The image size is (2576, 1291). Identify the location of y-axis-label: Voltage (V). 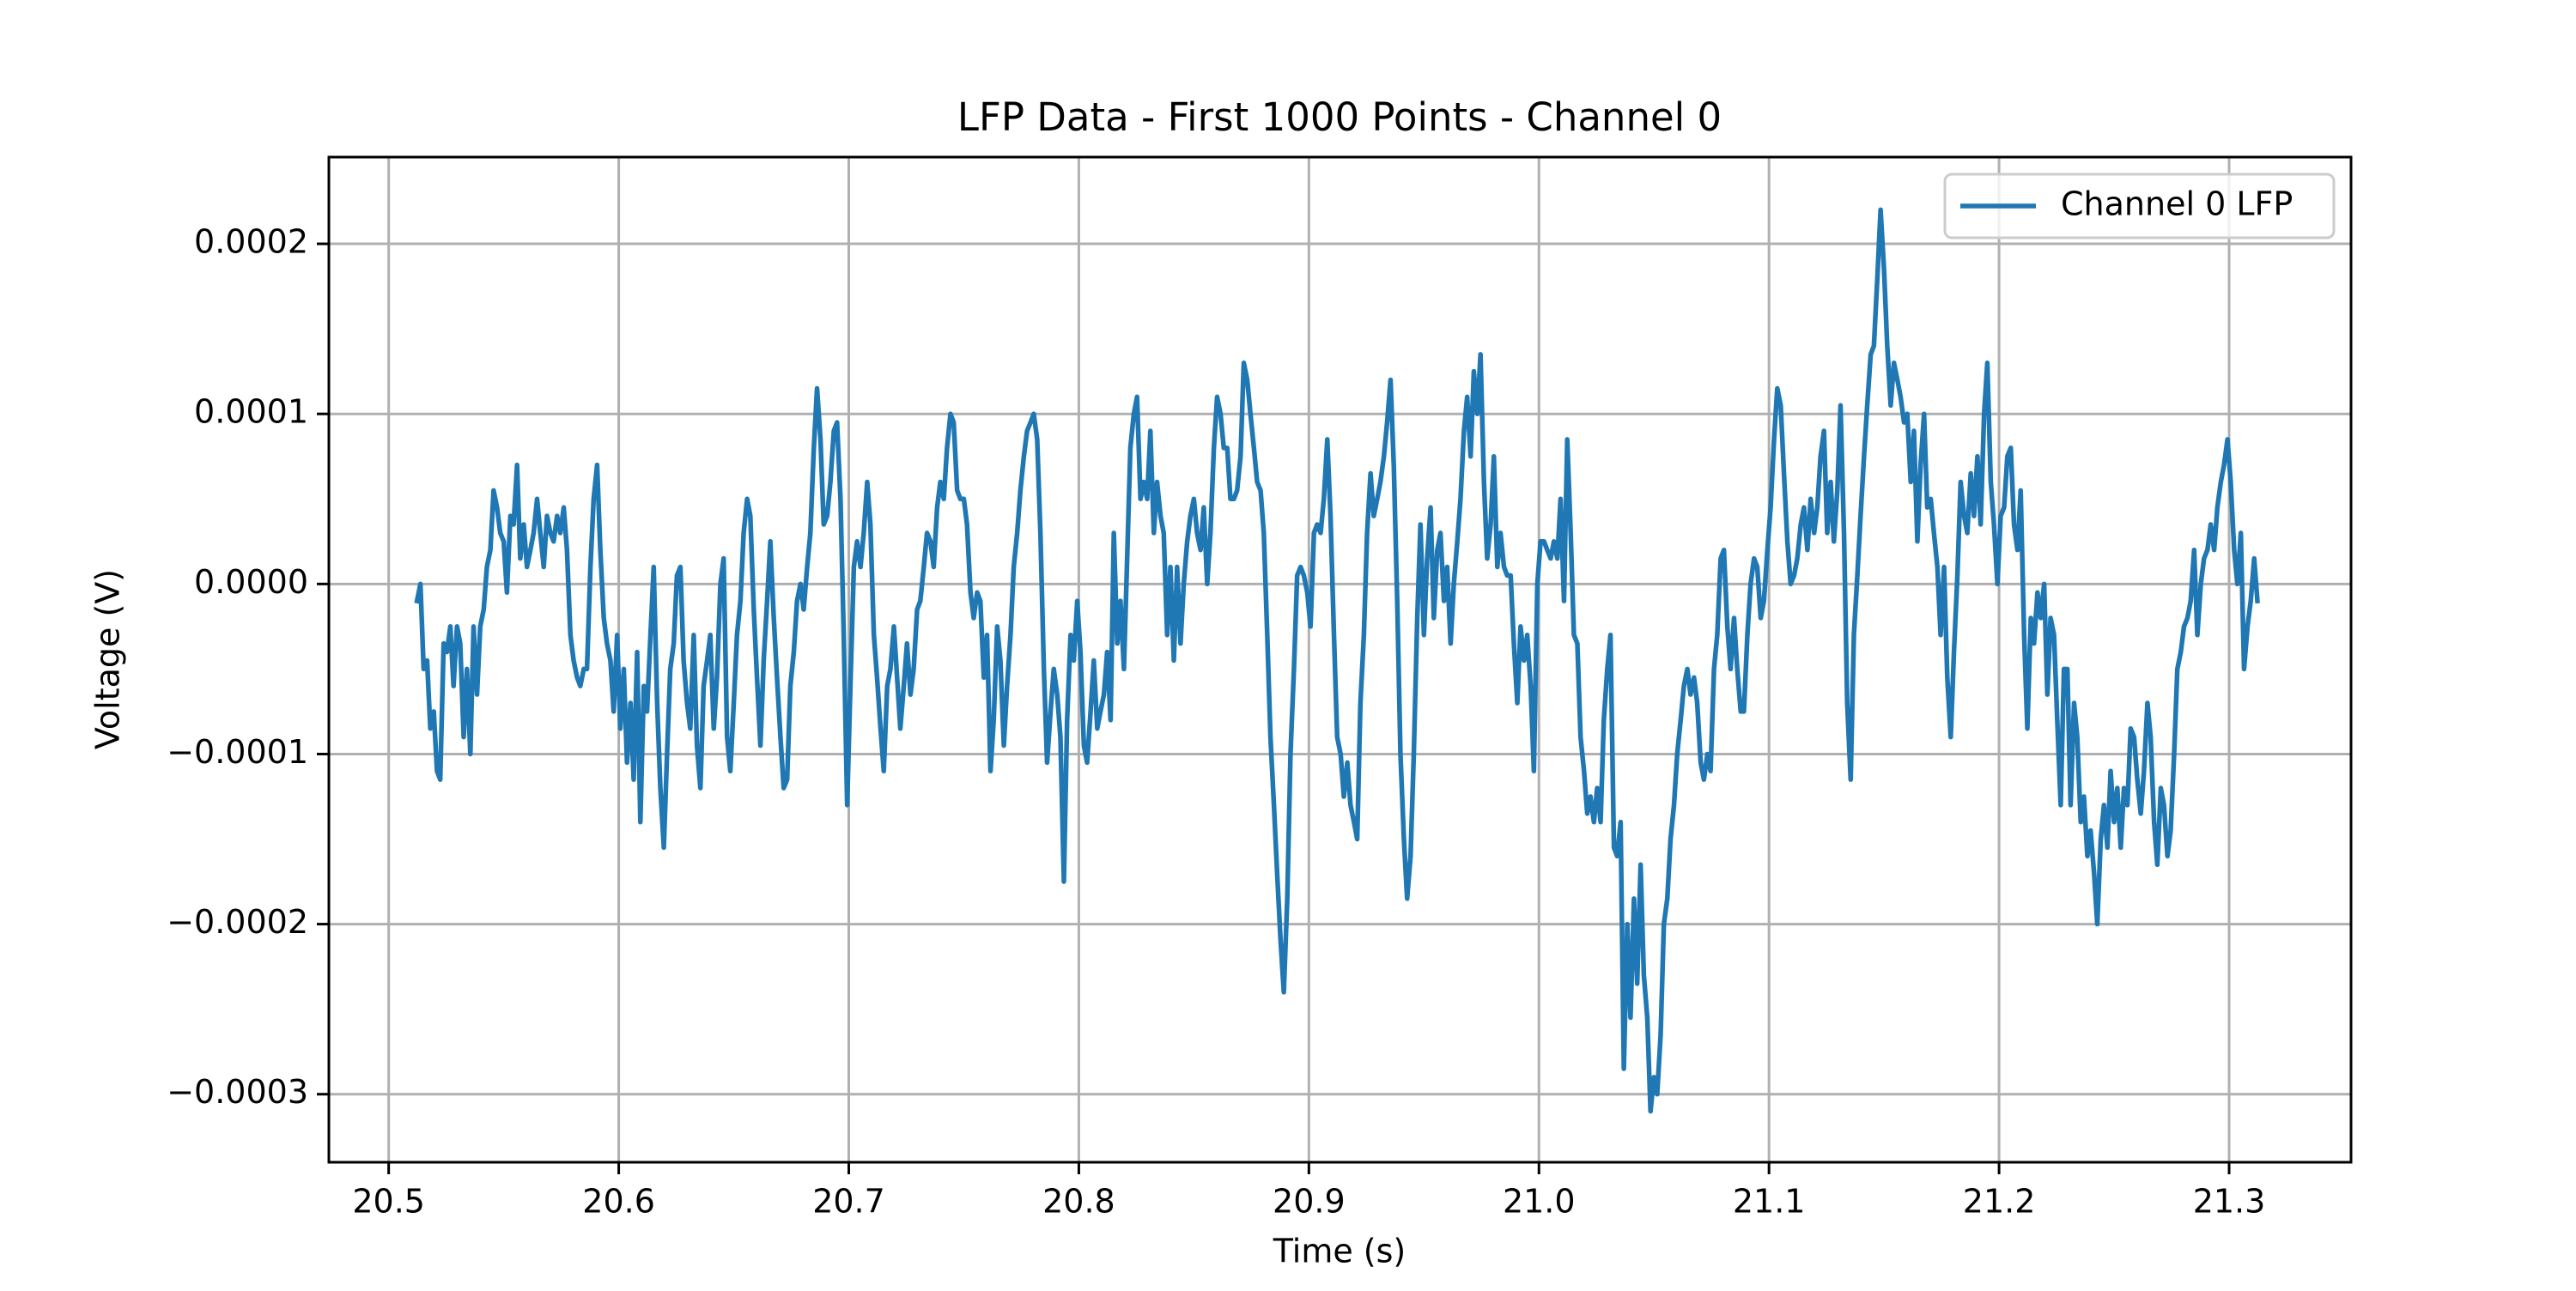
(108, 659).